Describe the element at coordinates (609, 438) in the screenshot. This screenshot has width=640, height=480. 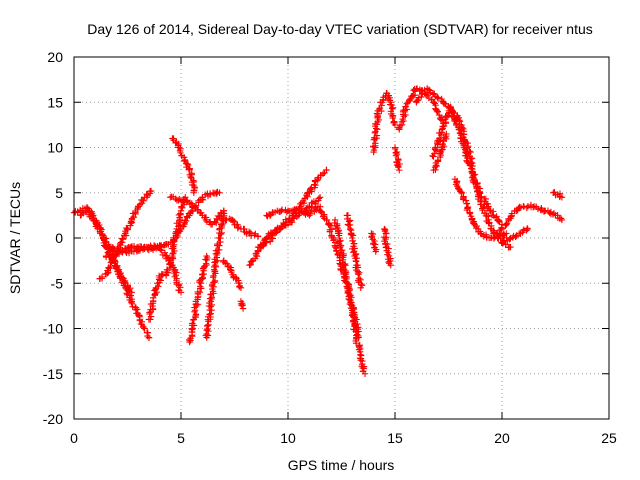
I see `x-tick-label: 25` at that location.